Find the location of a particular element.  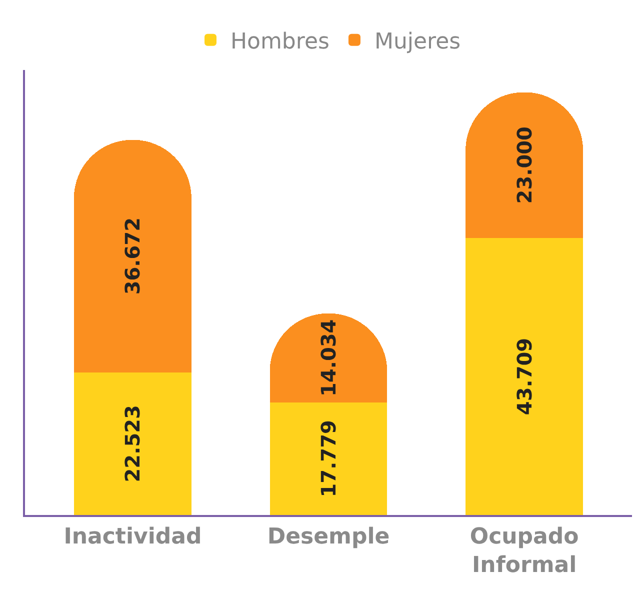

legend-label: Hombres is located at coordinates (280, 41).